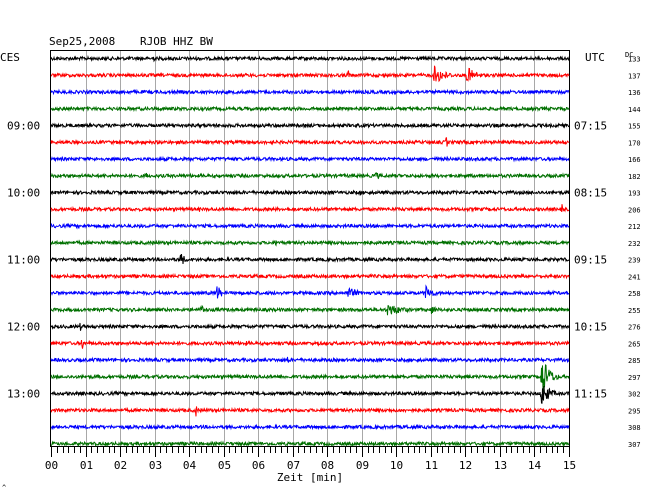 This screenshot has width=650, height=494. What do you see at coordinates (569, 465) in the screenshot?
I see `x-tick-label: 15` at bounding box center [569, 465].